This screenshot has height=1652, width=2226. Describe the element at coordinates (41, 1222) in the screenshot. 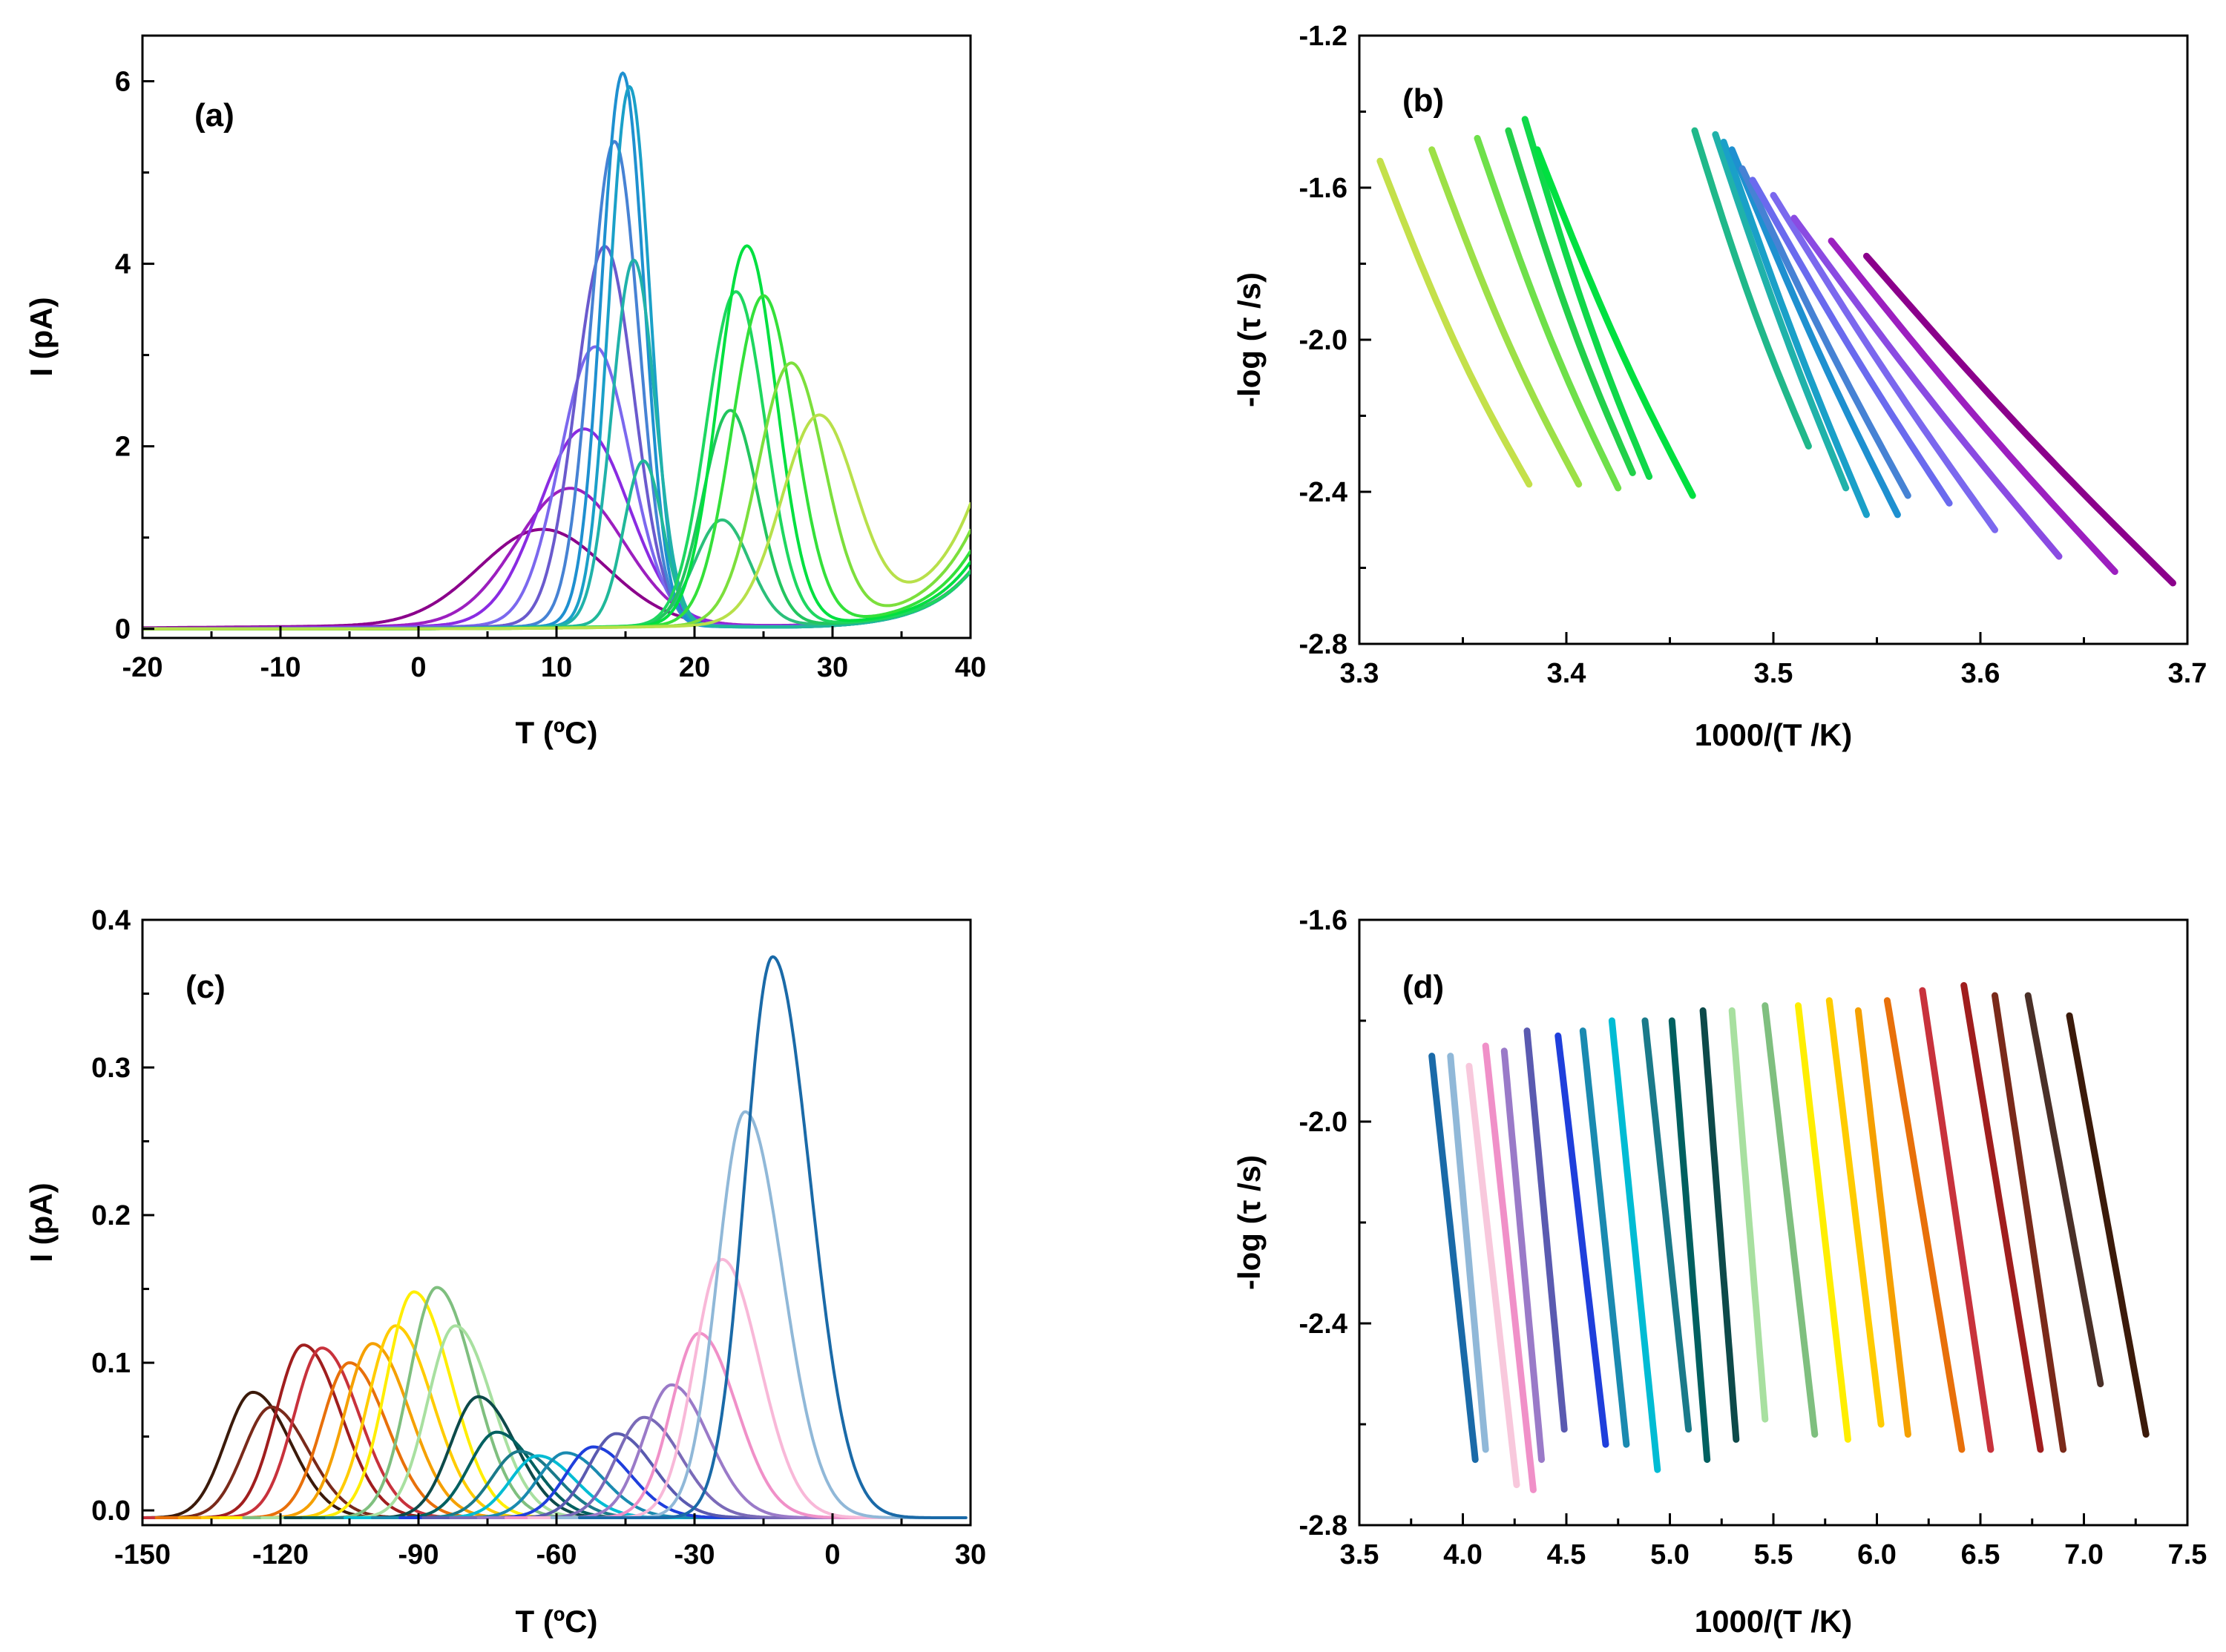

I see `y-axis-title: I (pA)` at that location.